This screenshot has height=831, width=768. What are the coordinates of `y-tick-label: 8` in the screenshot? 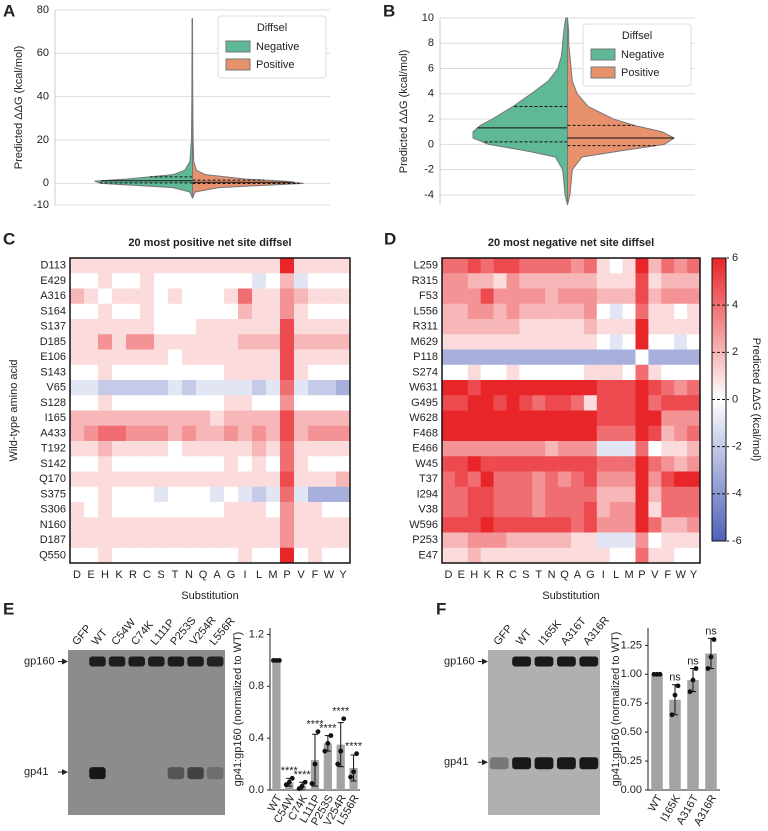 It's located at (431, 43).